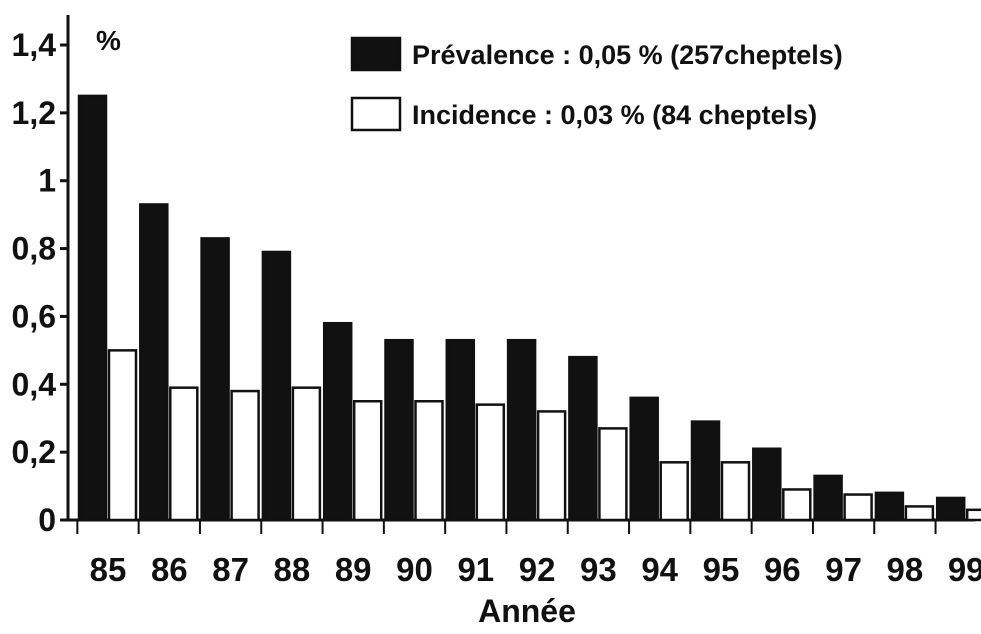  I want to click on y-axis: 0 0,2 0,4 0,6 0,8 1 1,2 1,4, so click(41, 276).